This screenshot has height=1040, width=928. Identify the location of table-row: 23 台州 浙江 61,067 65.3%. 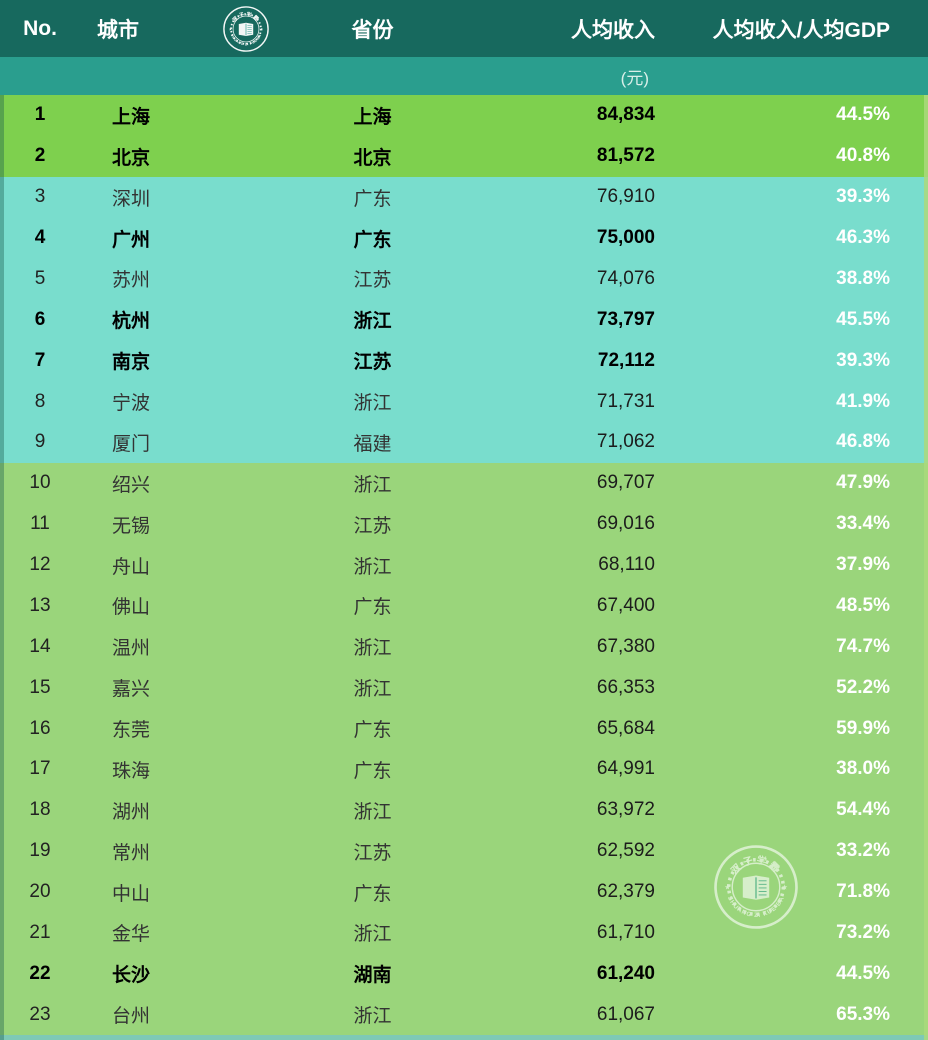
(464, 1015).